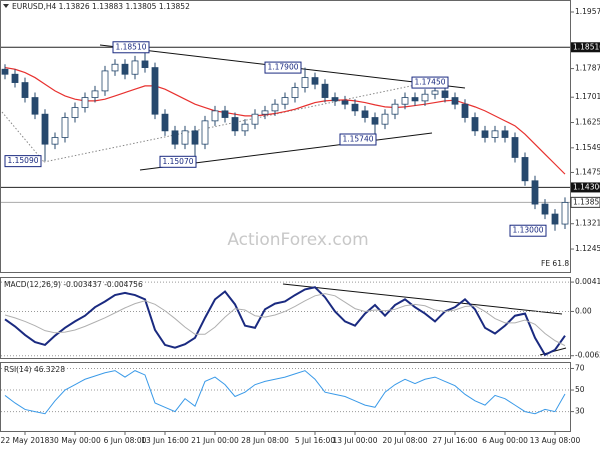 The image size is (600, 450). I want to click on y-tick-label: 50, so click(580, 389).